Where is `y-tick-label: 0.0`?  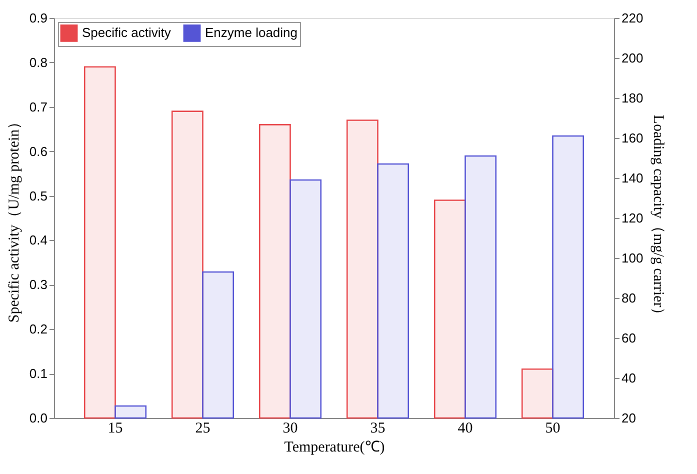
y-tick-label: 0.0 is located at coordinates (38, 418).